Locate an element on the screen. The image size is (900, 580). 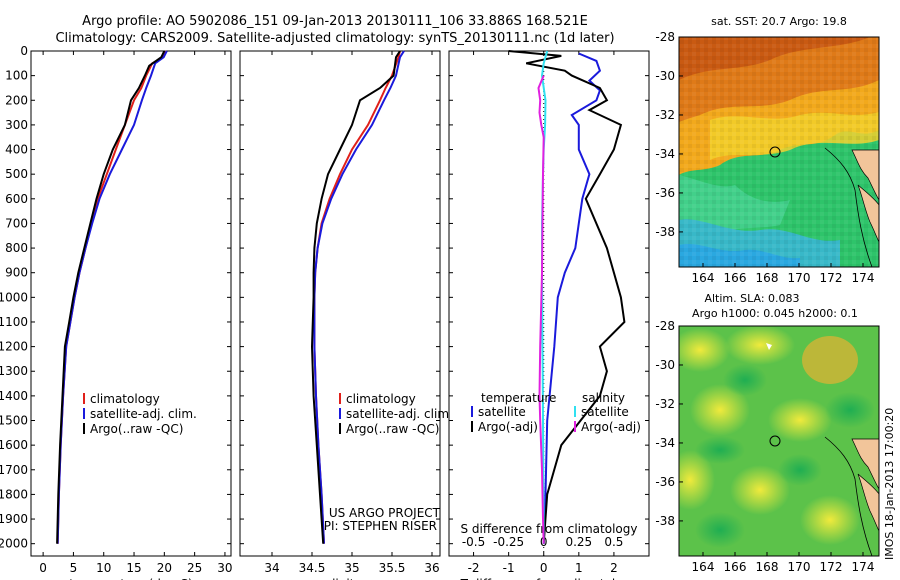
sst-map-ticks: 164 166 168 170 172 174 -28 -30 -32 -34 -36 -38 is located at coordinates (764, 157).